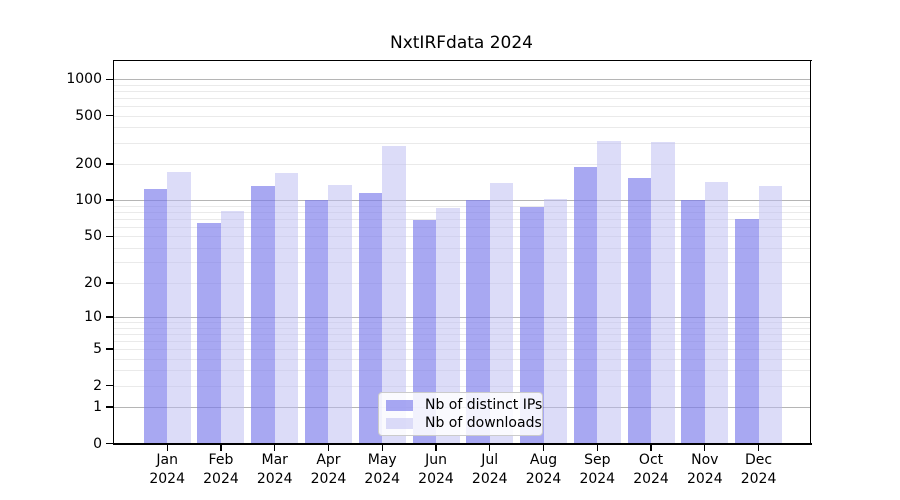  Describe the element at coordinates (88, 200) in the screenshot. I see `y-tick-label: 100` at that location.